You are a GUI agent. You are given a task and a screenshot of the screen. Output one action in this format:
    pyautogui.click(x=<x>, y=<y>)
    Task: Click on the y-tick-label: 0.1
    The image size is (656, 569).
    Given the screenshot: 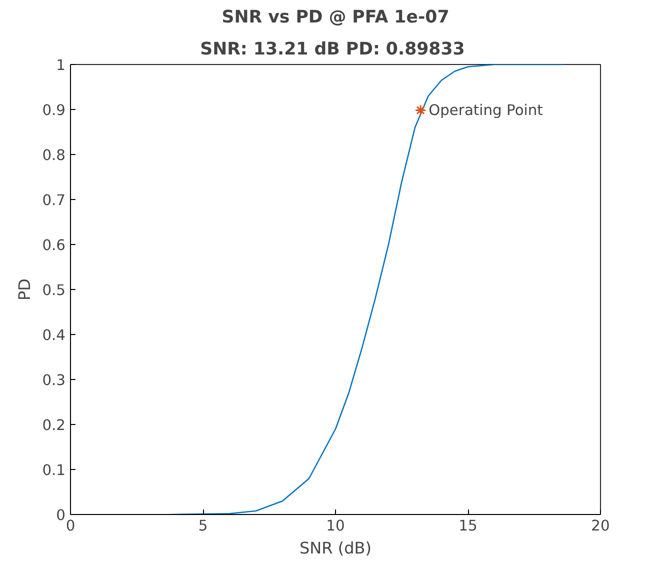 What is the action you would take?
    pyautogui.click(x=54, y=470)
    